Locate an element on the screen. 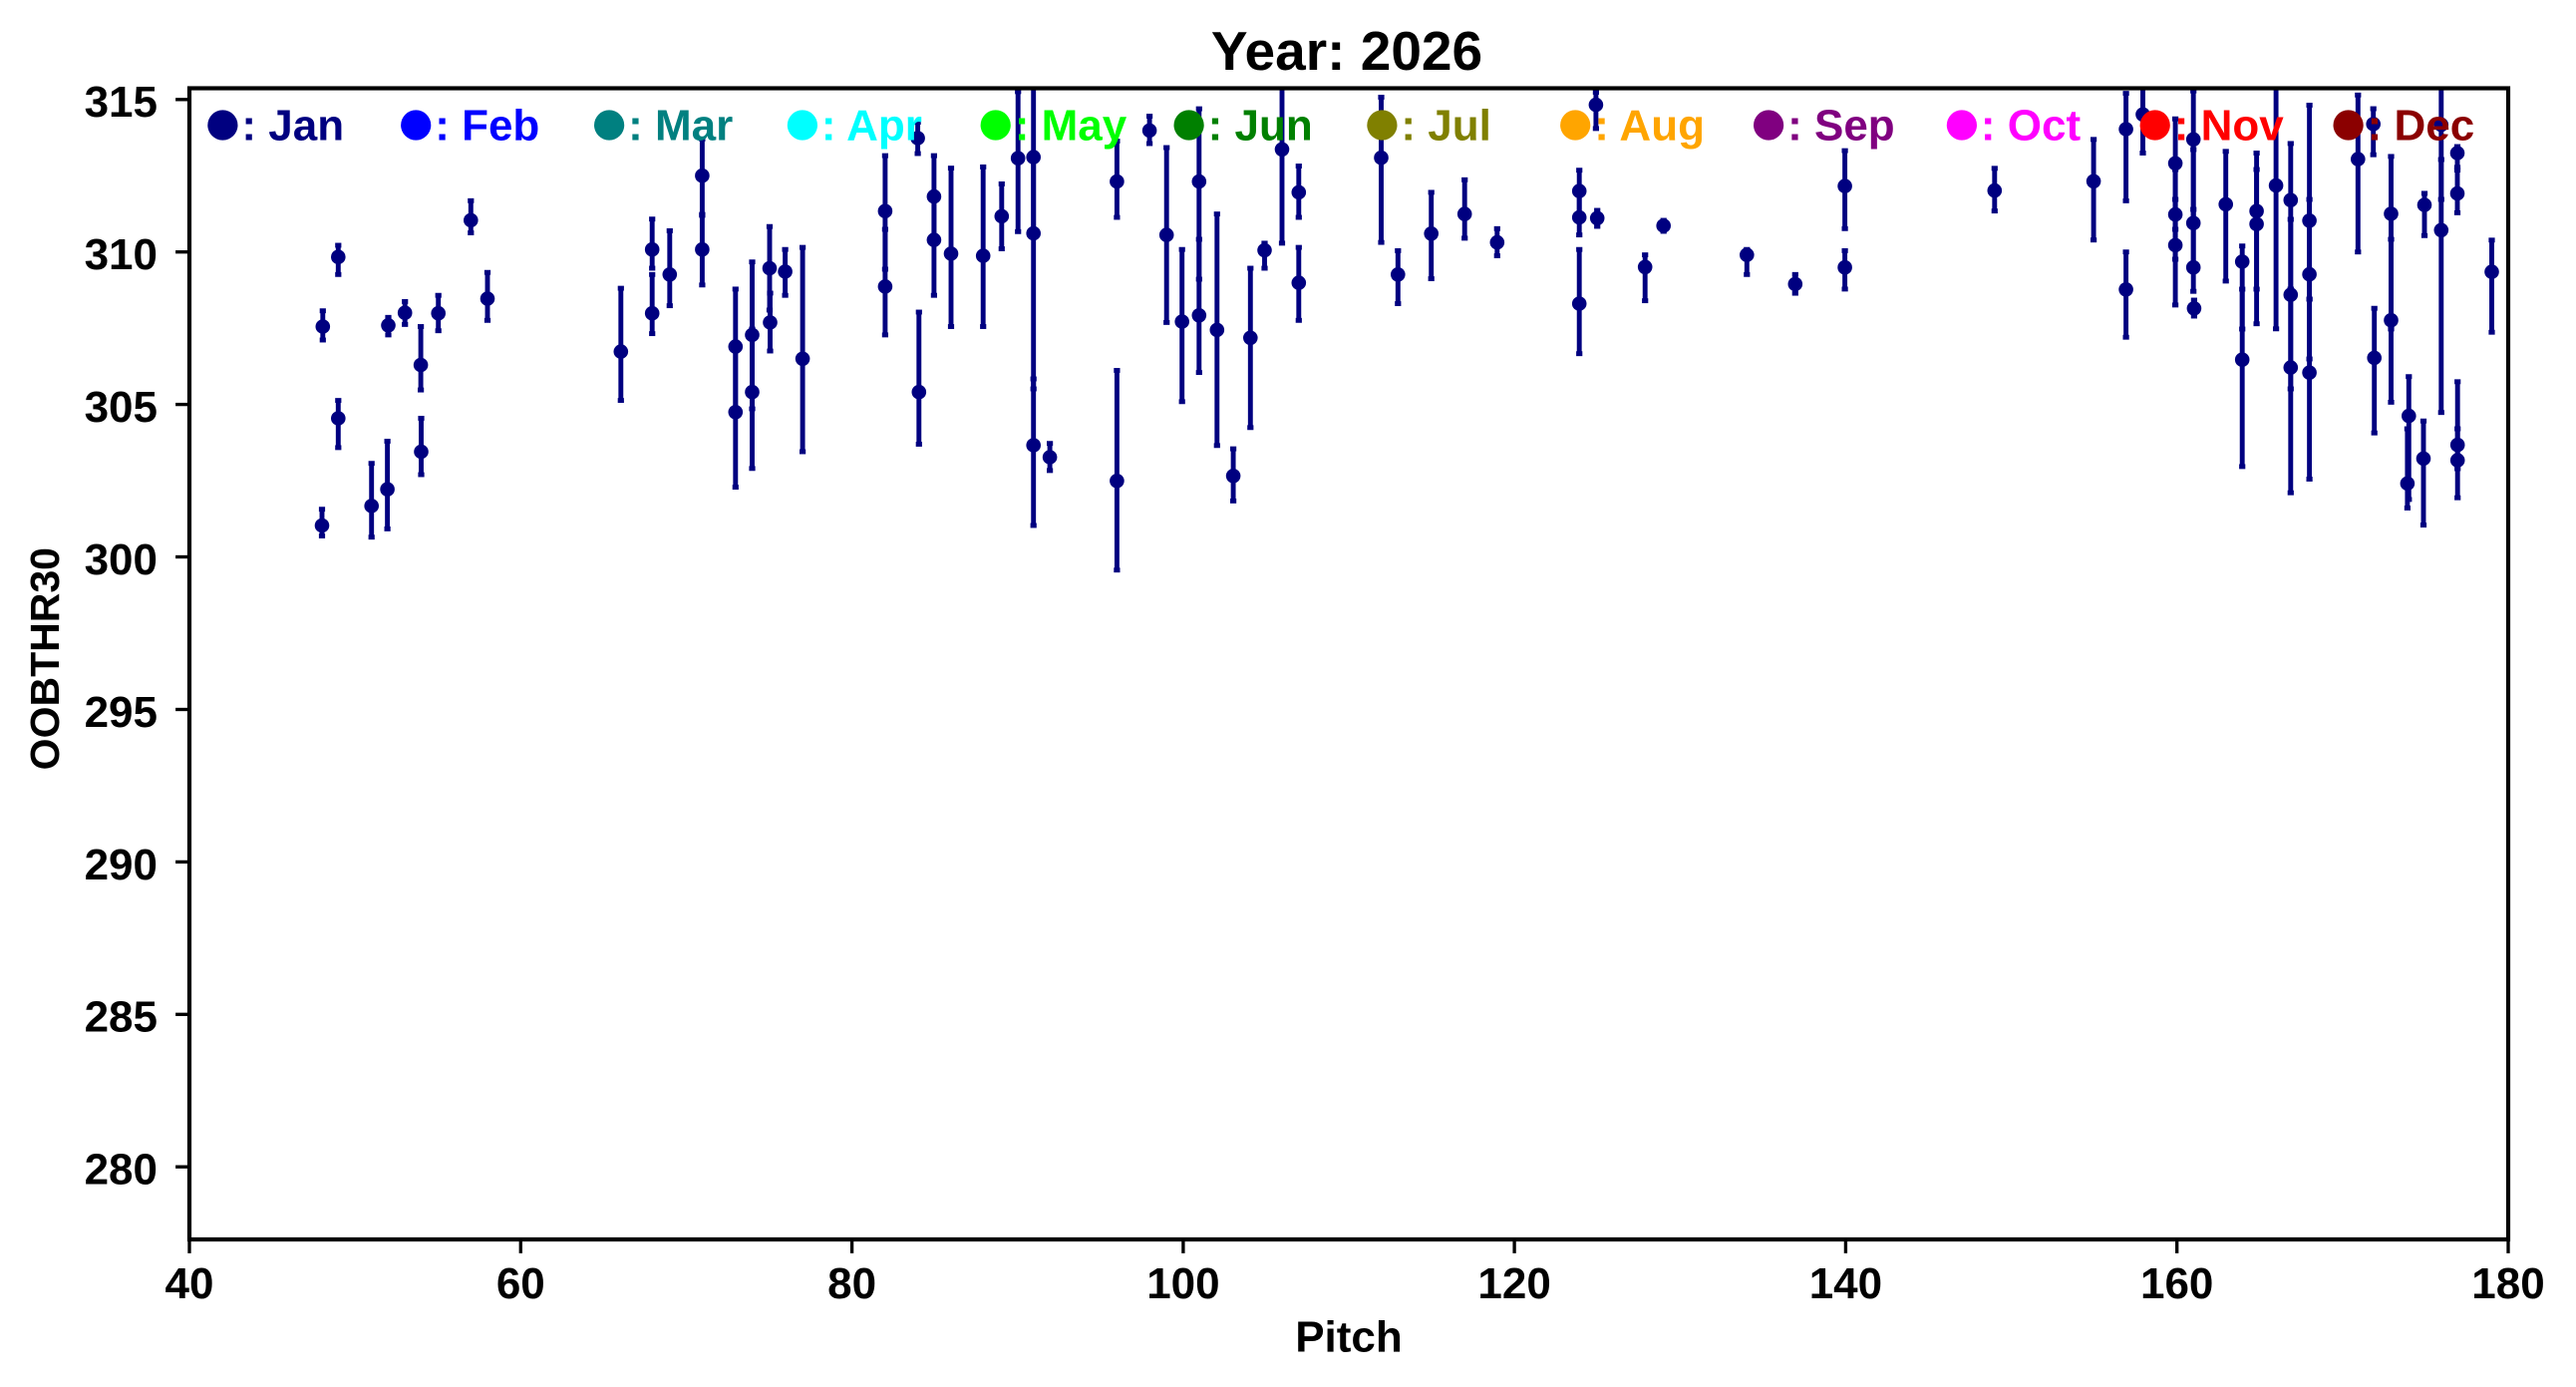  svg-text:: May: : May is located at coordinates (1071, 127).